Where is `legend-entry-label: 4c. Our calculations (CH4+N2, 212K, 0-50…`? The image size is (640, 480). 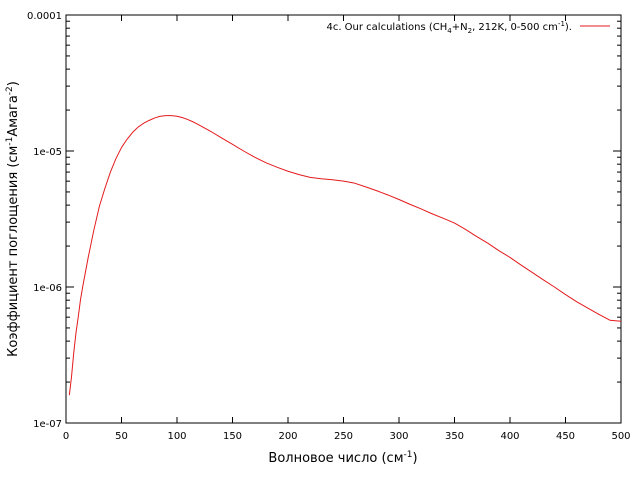 legend-entry-label: 4c. Our calculations (CH4+N2, 212K, 0-50… is located at coordinates (449, 27).